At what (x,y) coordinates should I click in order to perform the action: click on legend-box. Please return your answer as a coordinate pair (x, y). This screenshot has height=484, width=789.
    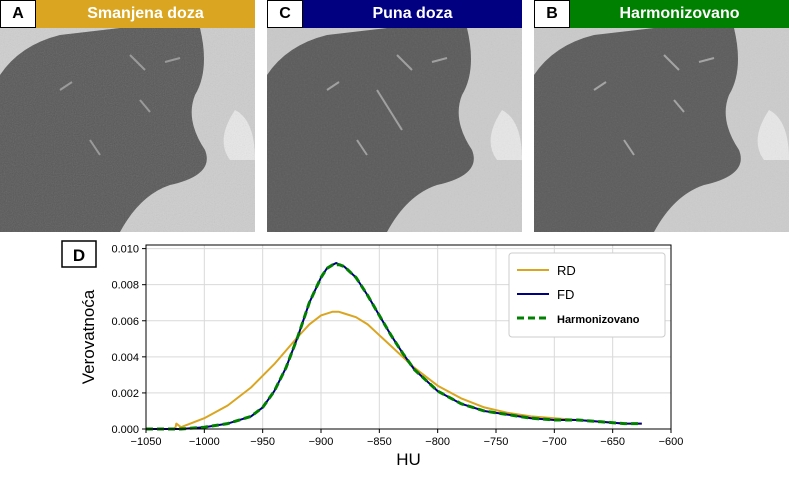
    Looking at the image, I should click on (587, 295).